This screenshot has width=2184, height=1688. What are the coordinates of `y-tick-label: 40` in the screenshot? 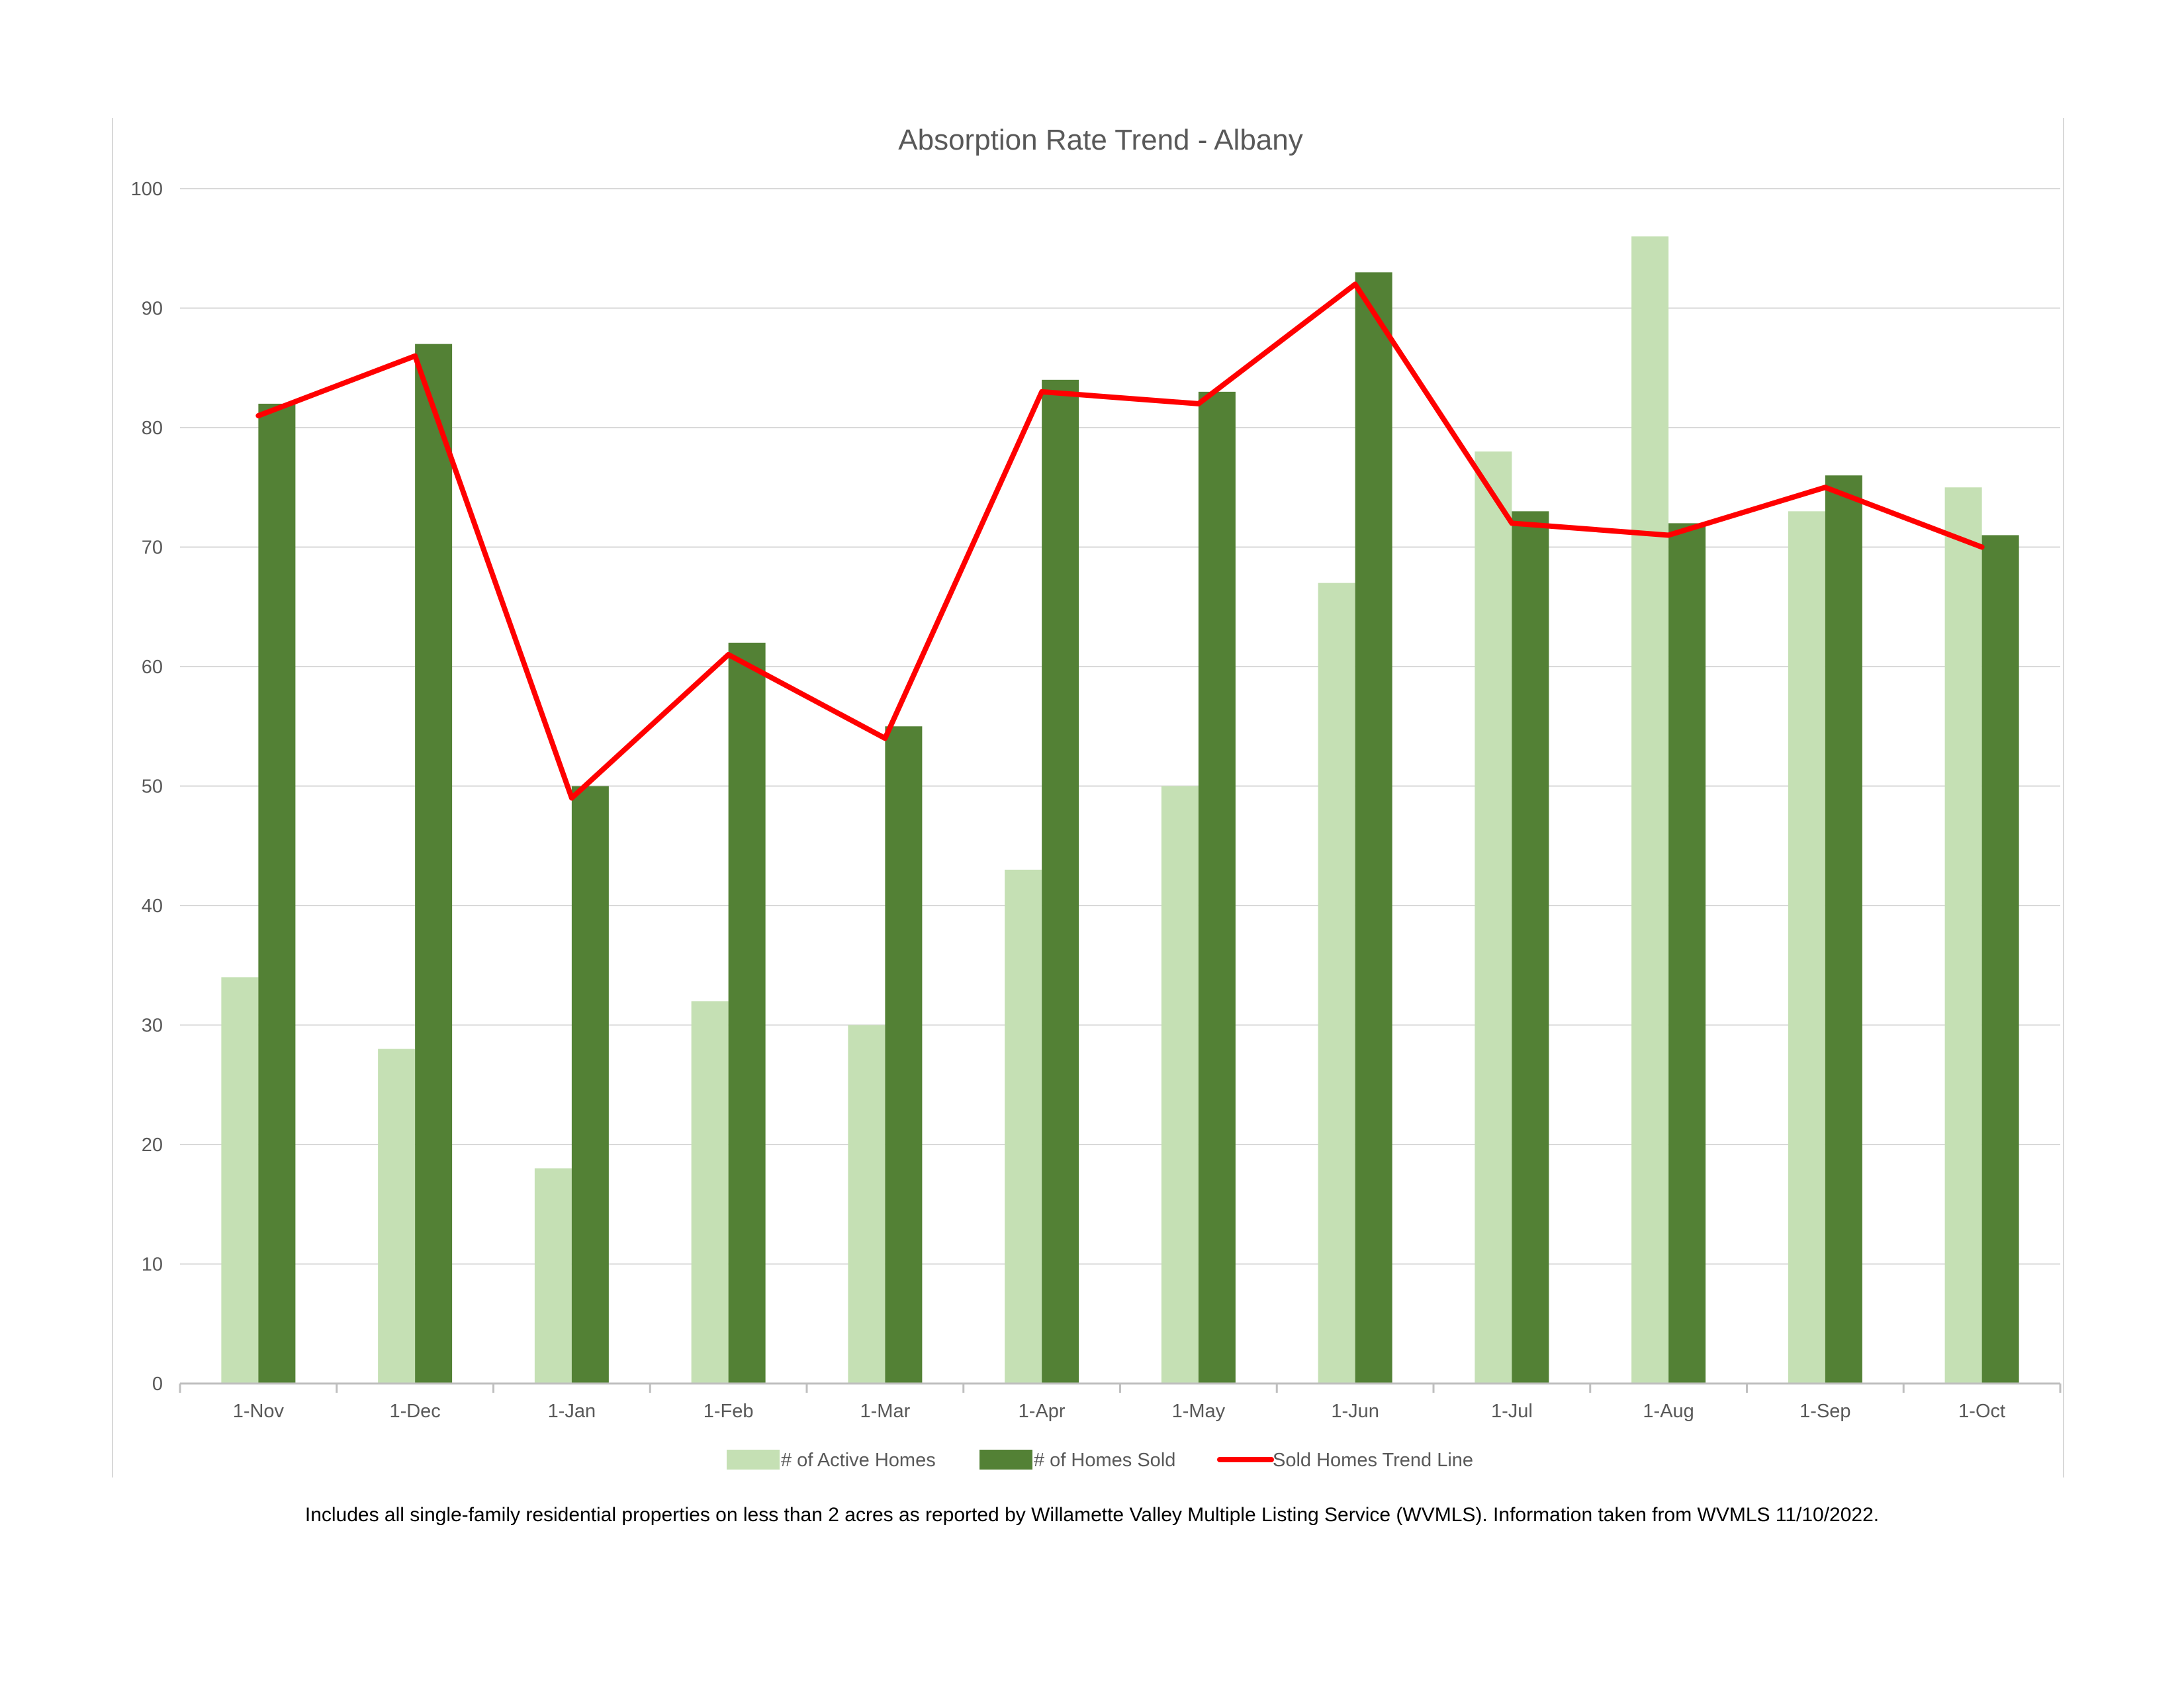 It's located at (152, 906).